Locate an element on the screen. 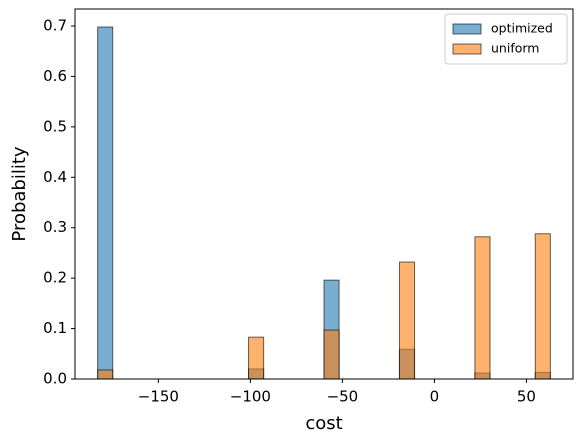  legend-label: optimized is located at coordinates (522, 28).